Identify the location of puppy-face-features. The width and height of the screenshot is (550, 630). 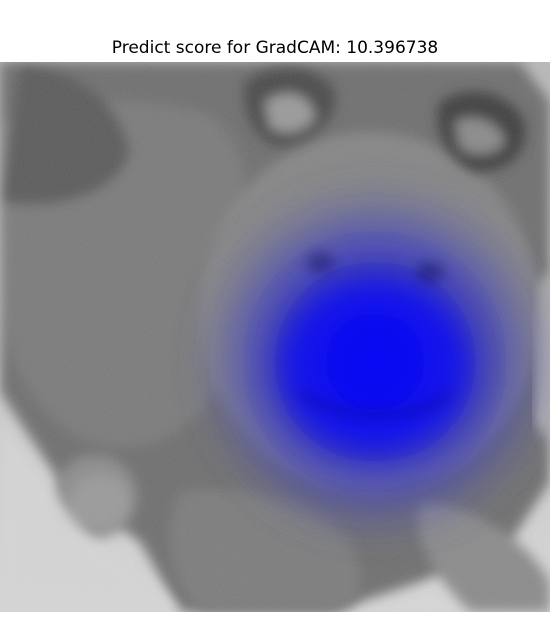
(375, 335).